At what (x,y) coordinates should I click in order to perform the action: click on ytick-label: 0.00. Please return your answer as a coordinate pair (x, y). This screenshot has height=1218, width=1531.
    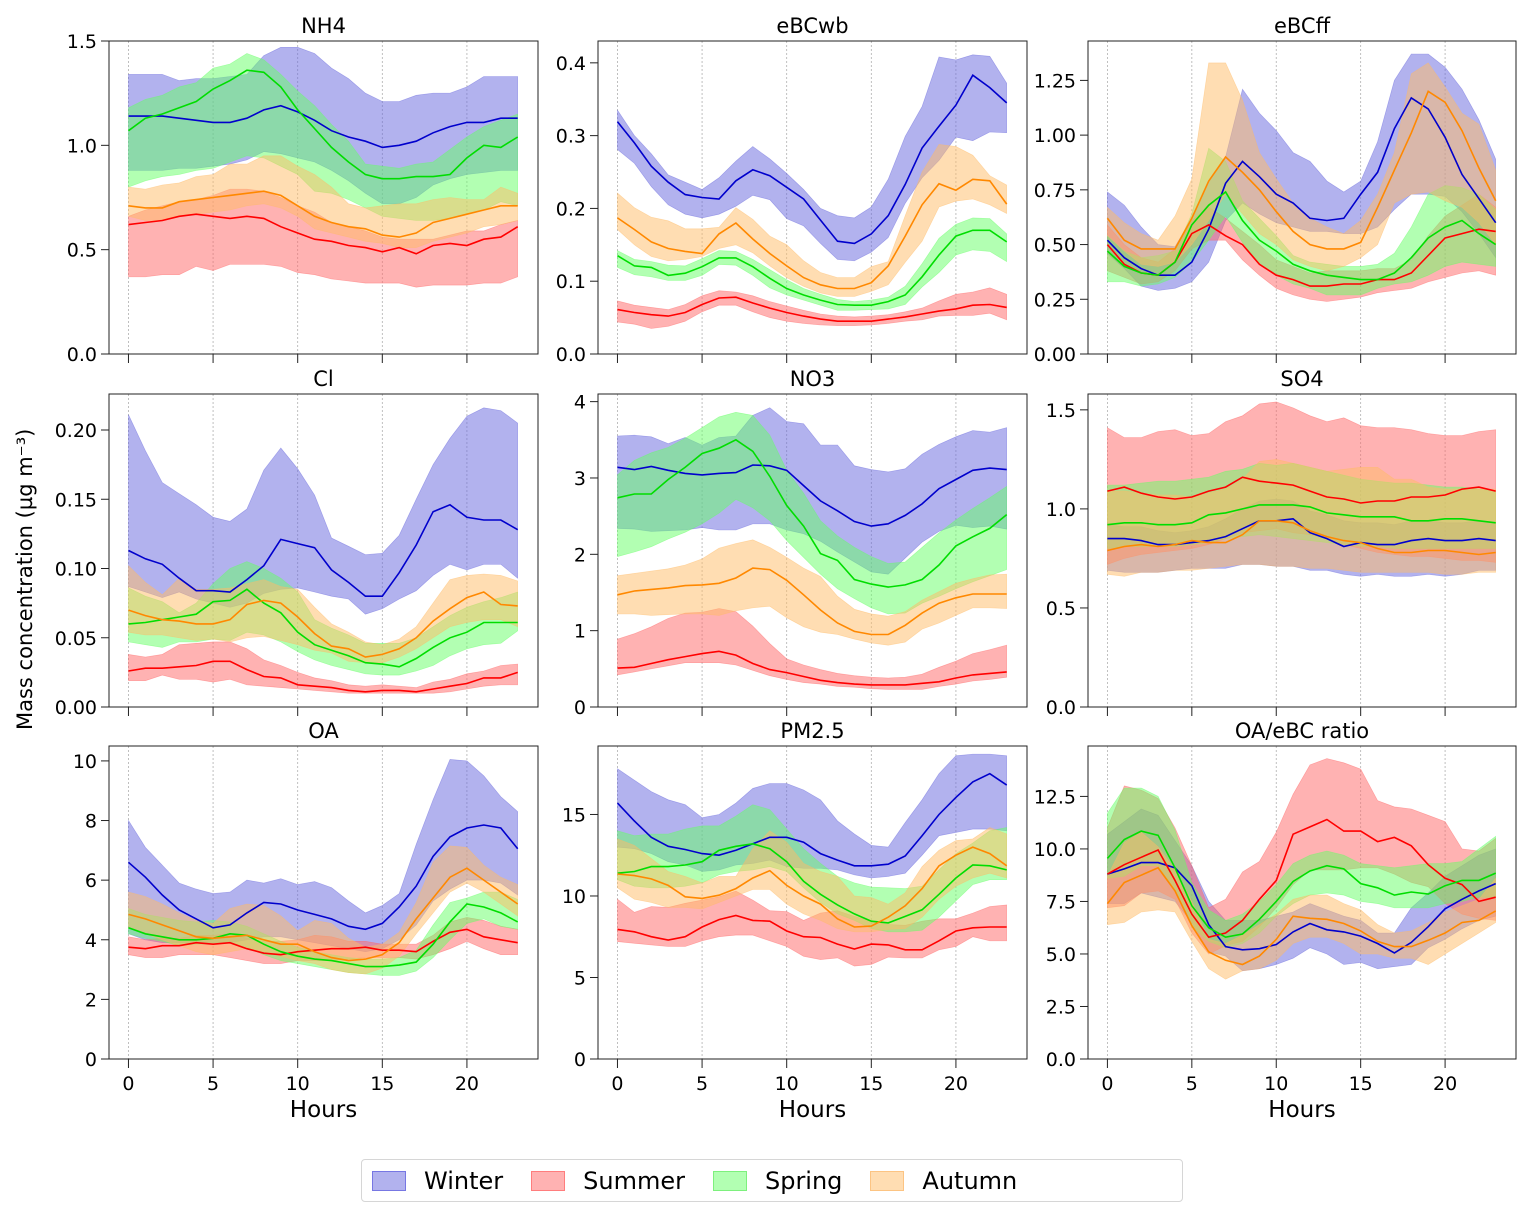
    Looking at the image, I should click on (1055, 355).